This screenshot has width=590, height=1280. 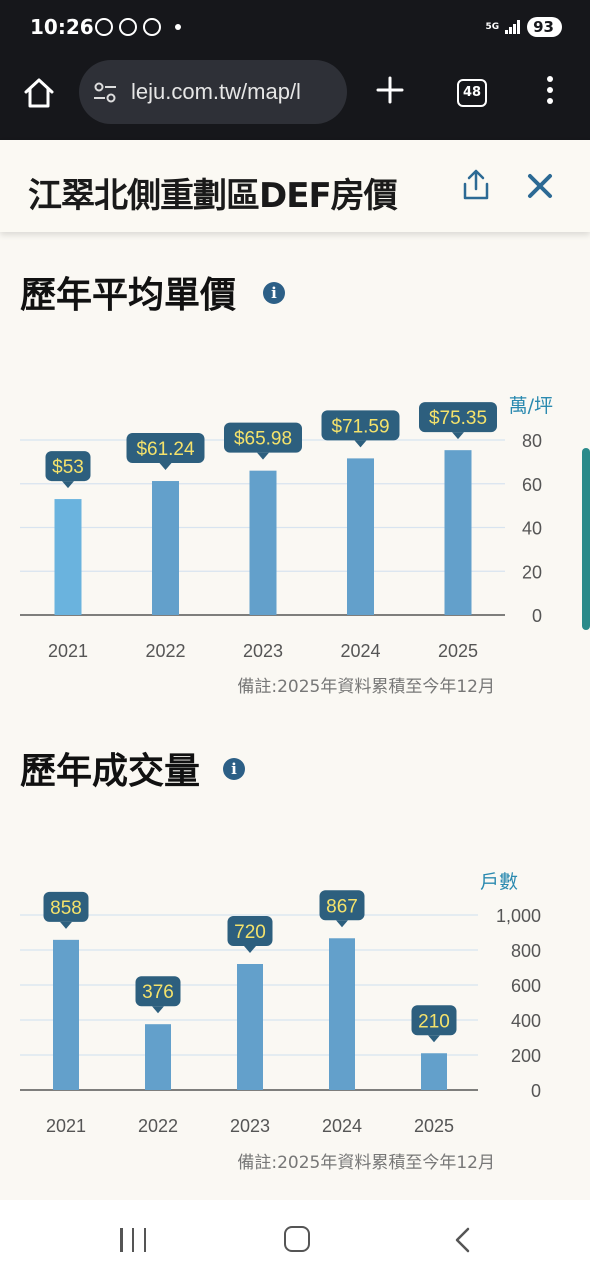 What do you see at coordinates (62, 27) in the screenshot?
I see `status-time: 10:26` at bounding box center [62, 27].